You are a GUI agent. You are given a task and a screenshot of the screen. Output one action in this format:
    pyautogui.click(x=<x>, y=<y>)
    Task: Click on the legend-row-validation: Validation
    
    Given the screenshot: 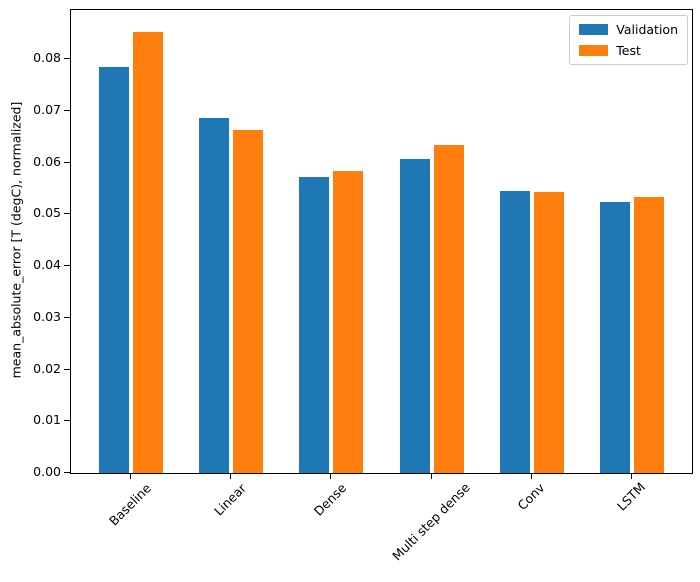 What is the action you would take?
    pyautogui.click(x=628, y=29)
    